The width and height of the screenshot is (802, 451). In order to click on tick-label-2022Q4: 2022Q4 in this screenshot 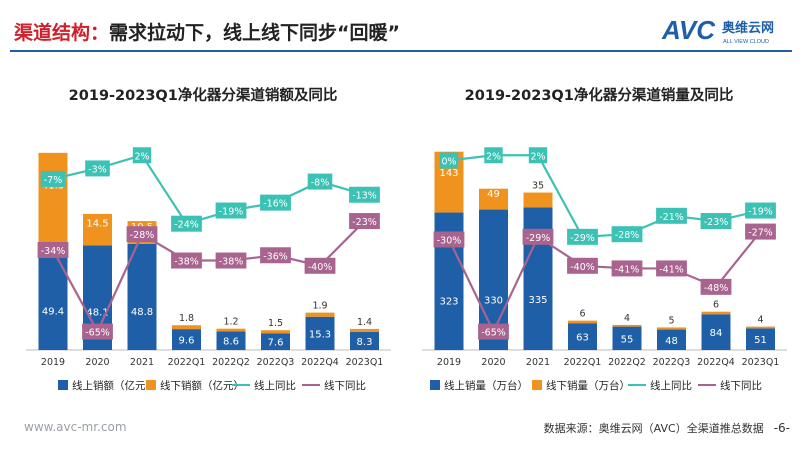, I will do `click(716, 362)`.